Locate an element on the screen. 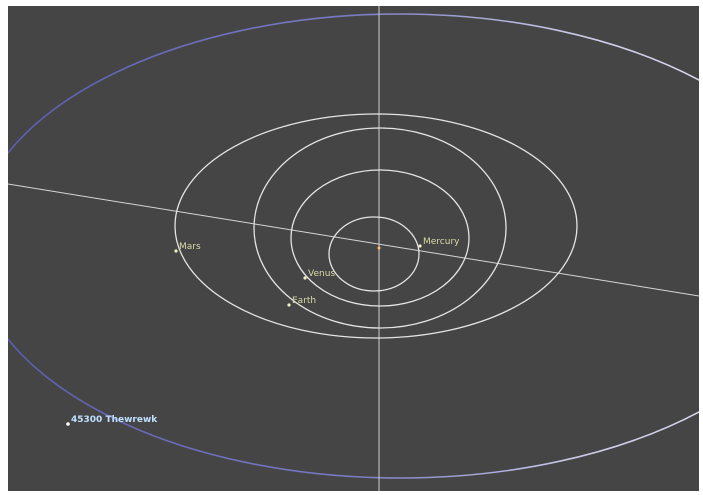 This screenshot has height=495, width=703. planet-mercury: Mercury is located at coordinates (439, 242).